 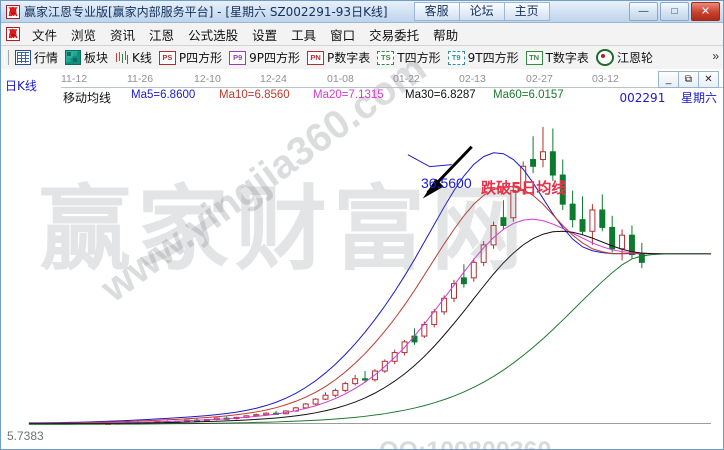 I want to click on menu-item-tools: 工具, so click(x=304, y=35).